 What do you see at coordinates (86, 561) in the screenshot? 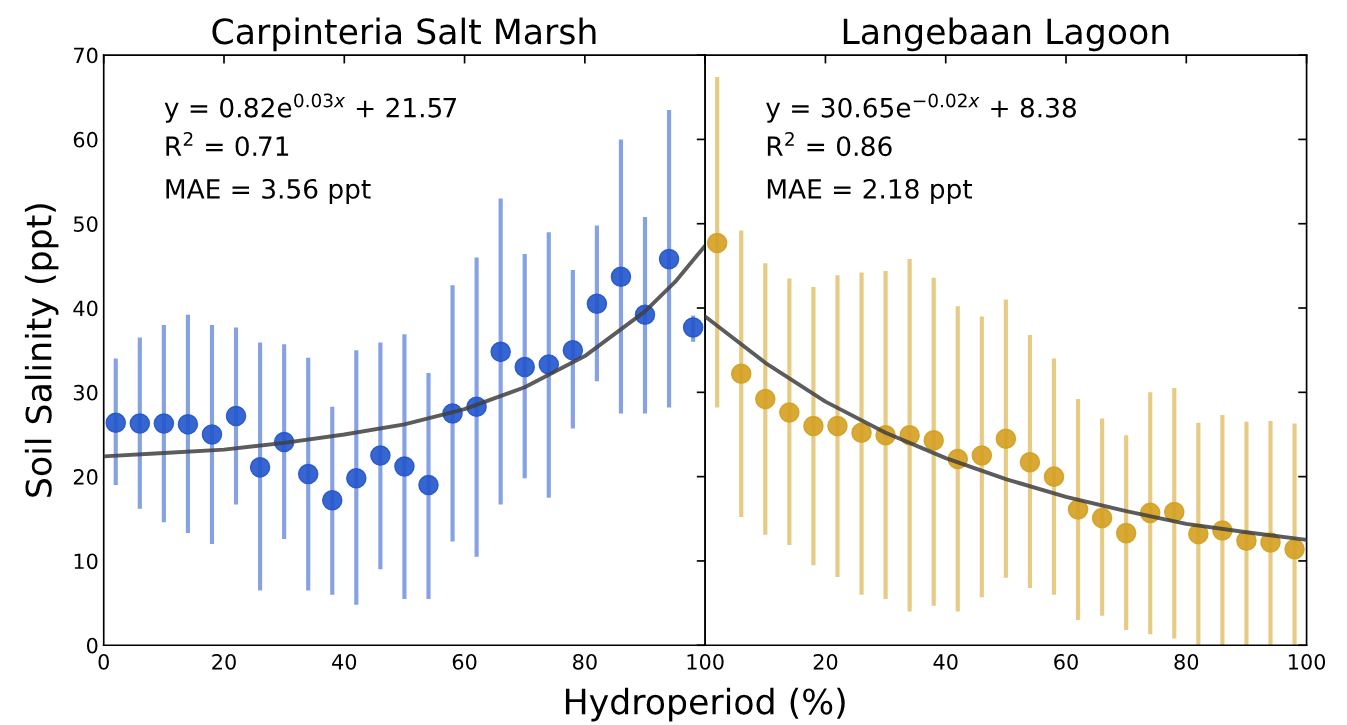
I see `y-tick-label: 10` at bounding box center [86, 561].